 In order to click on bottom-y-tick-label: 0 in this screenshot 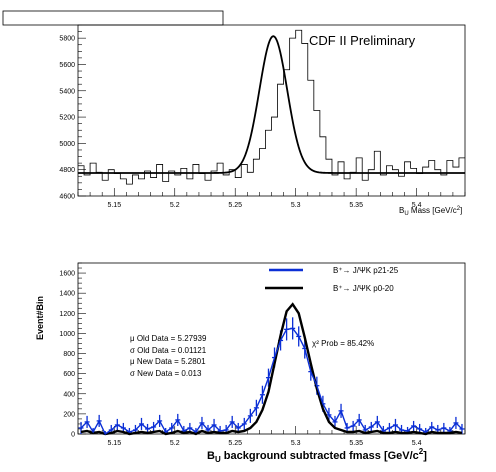, I will do `click(73, 435)`.